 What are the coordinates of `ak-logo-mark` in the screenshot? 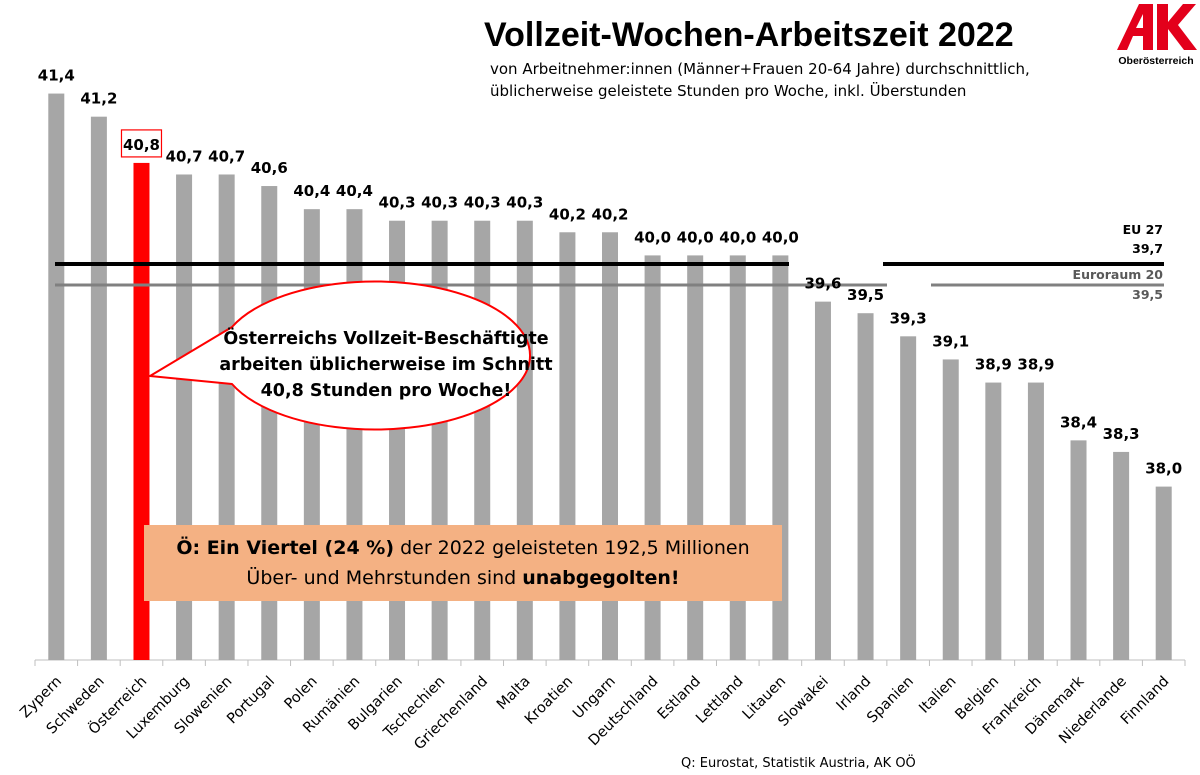 It's located at (1157, 27).